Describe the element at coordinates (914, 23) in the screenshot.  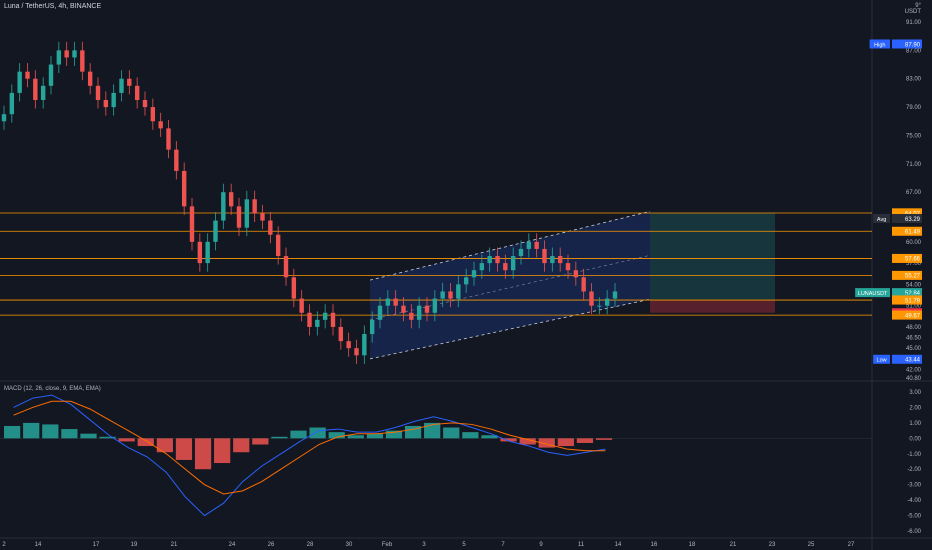
I see `price-tick-label: 91.00` at that location.